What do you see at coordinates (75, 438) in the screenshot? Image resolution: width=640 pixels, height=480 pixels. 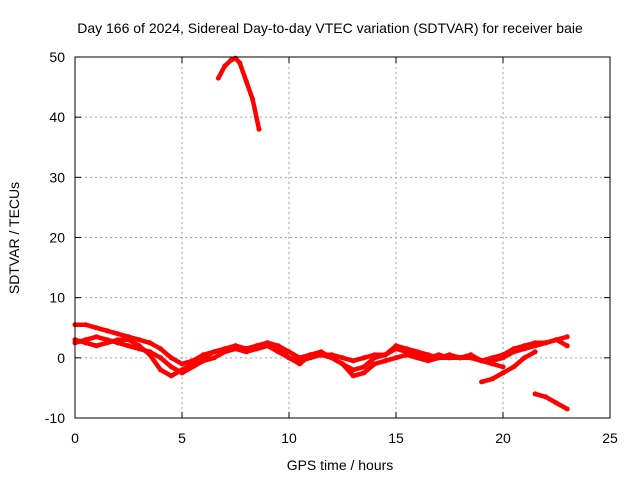 I see `x-tick-label: 0` at bounding box center [75, 438].